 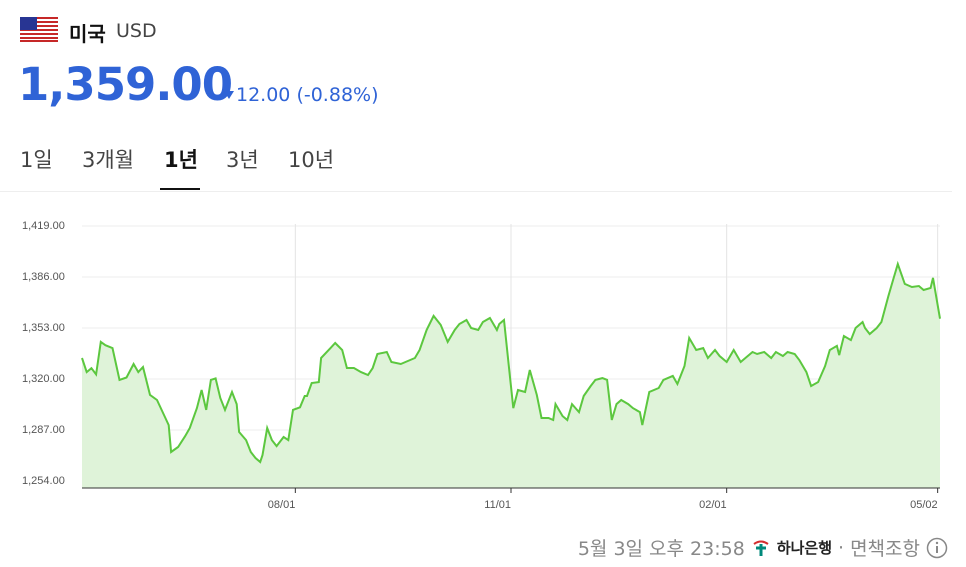 What do you see at coordinates (43, 430) in the screenshot?
I see `y-tick-label: 1,287.00` at bounding box center [43, 430].